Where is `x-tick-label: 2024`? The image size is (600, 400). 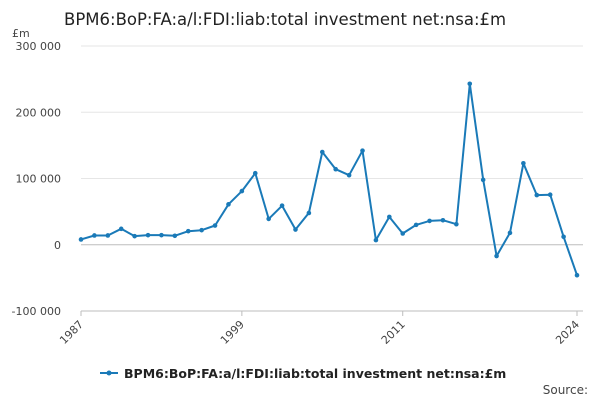
x-tick-label: 2024 is located at coordinates (567, 332).